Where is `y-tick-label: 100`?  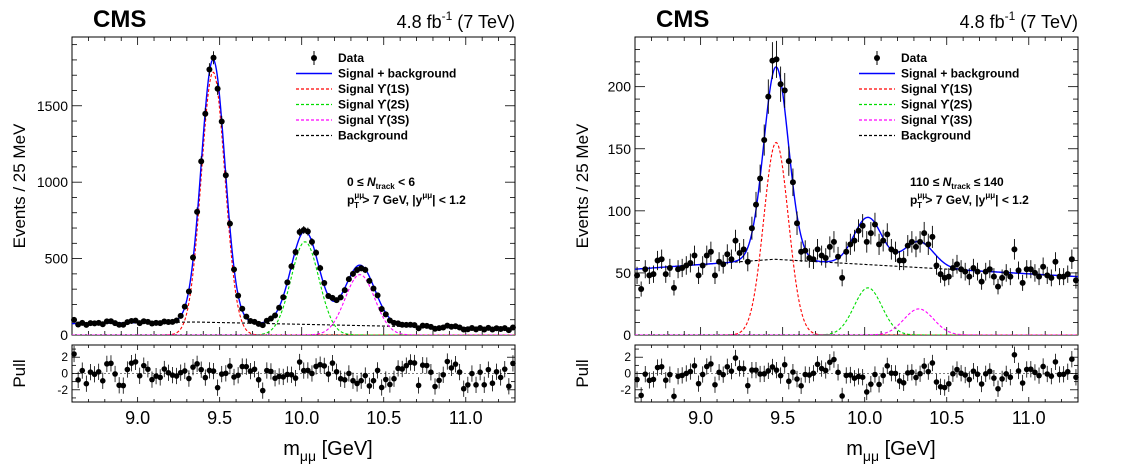
y-tick-label: 100 is located at coordinates (620, 211).